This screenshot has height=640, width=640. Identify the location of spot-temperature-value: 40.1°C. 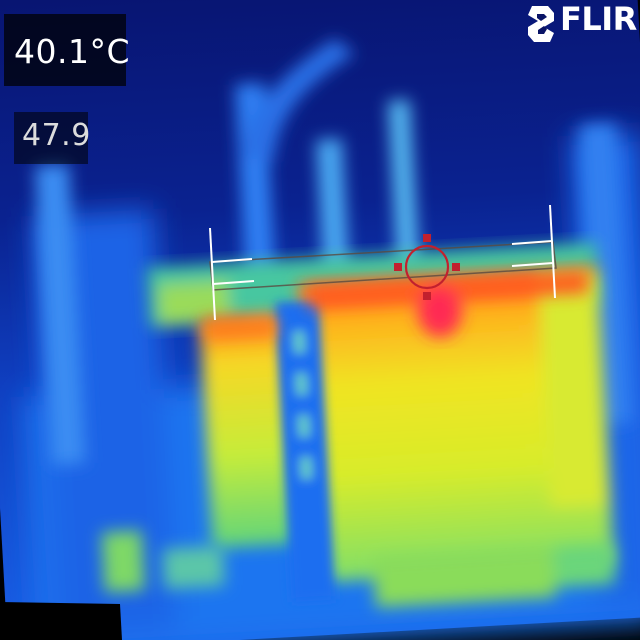
(72, 51).